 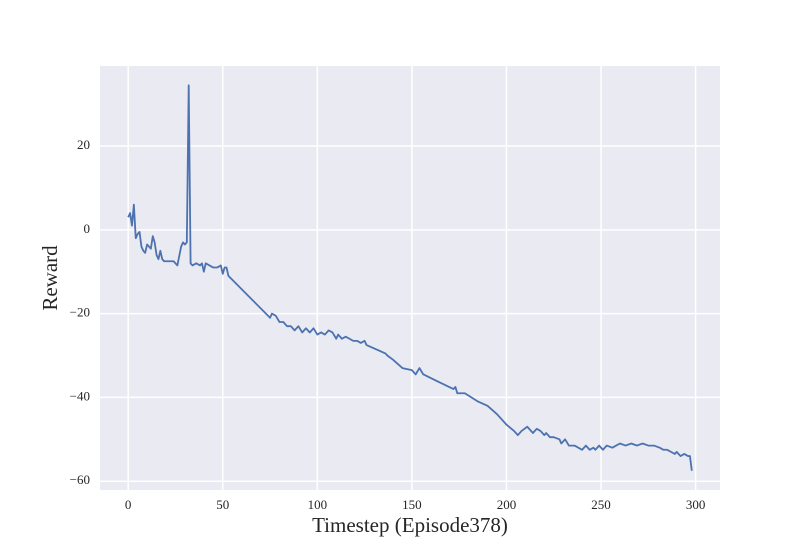 I want to click on y-tick-label: −40, so click(x=80, y=395).